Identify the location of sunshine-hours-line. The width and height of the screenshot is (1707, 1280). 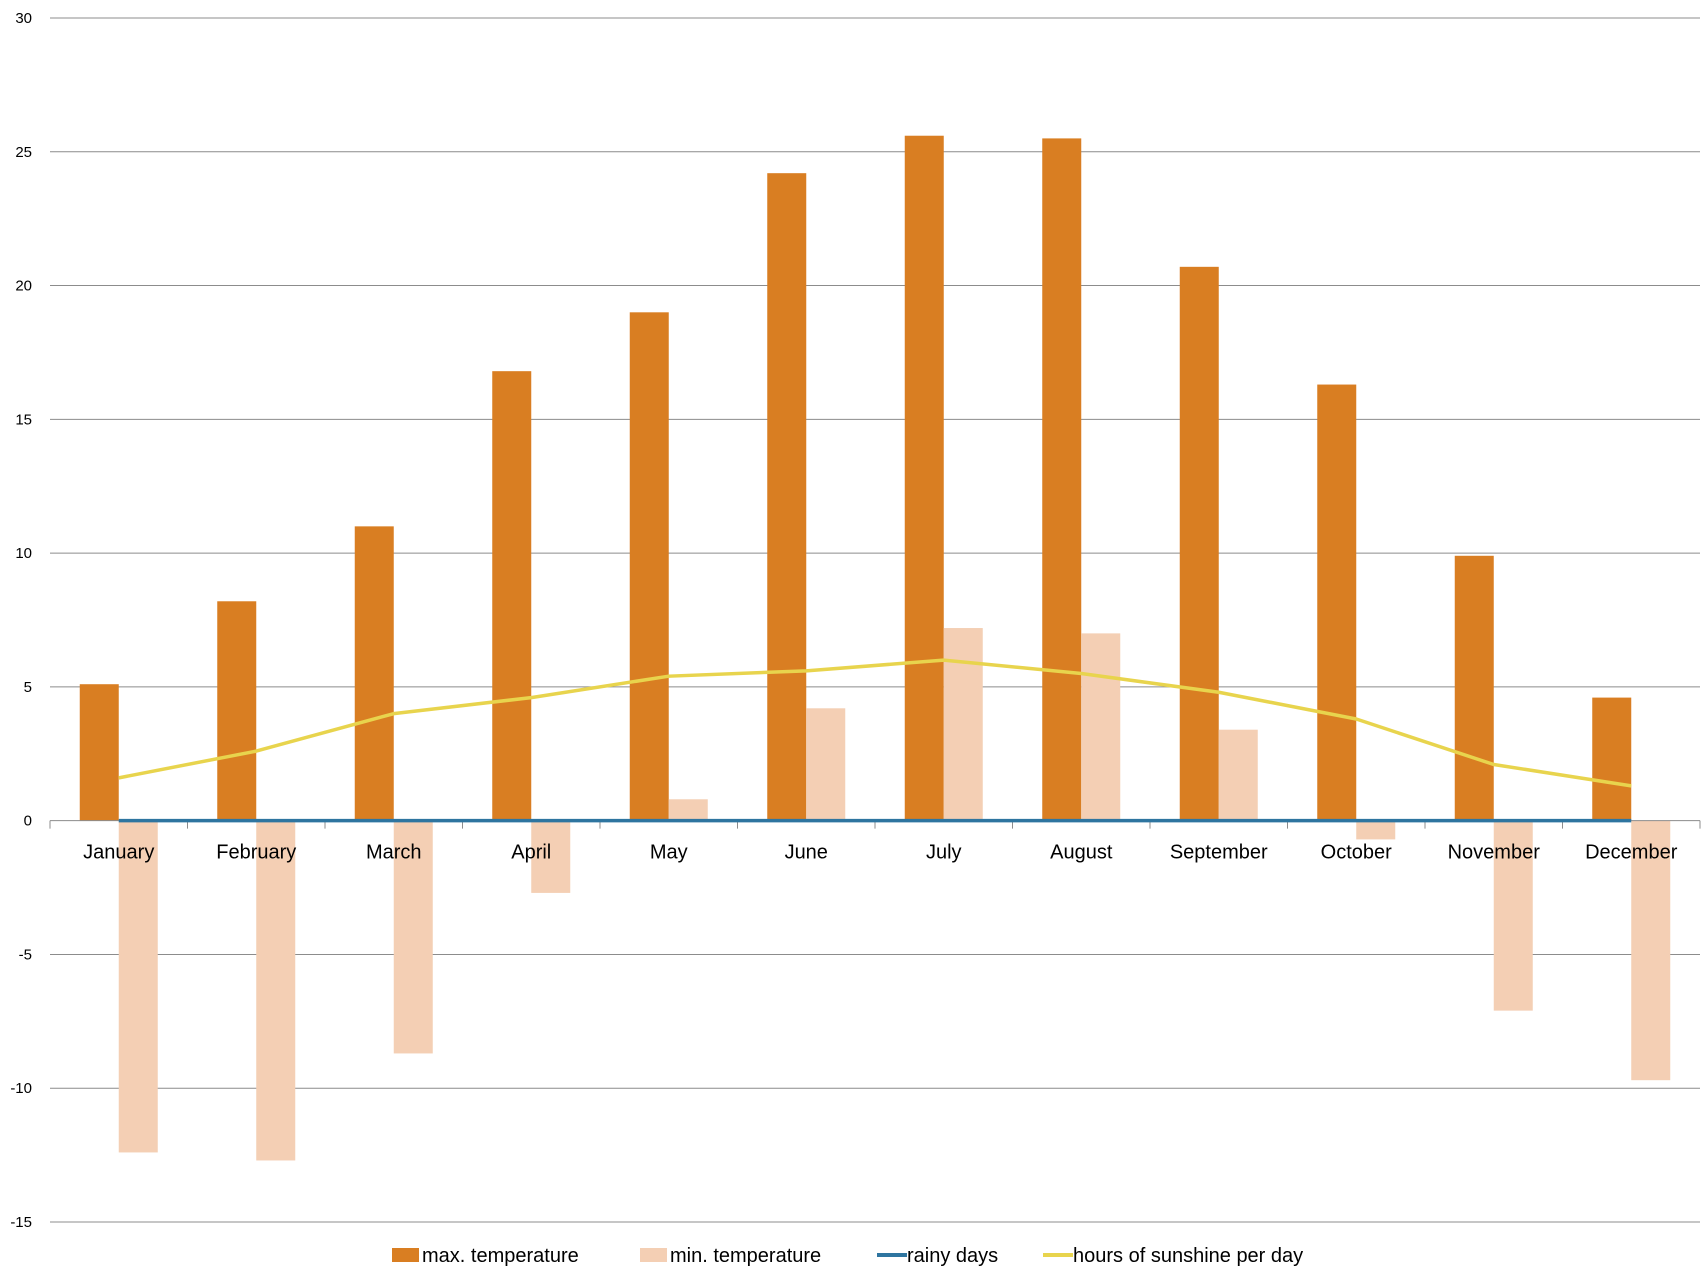
(875, 723).